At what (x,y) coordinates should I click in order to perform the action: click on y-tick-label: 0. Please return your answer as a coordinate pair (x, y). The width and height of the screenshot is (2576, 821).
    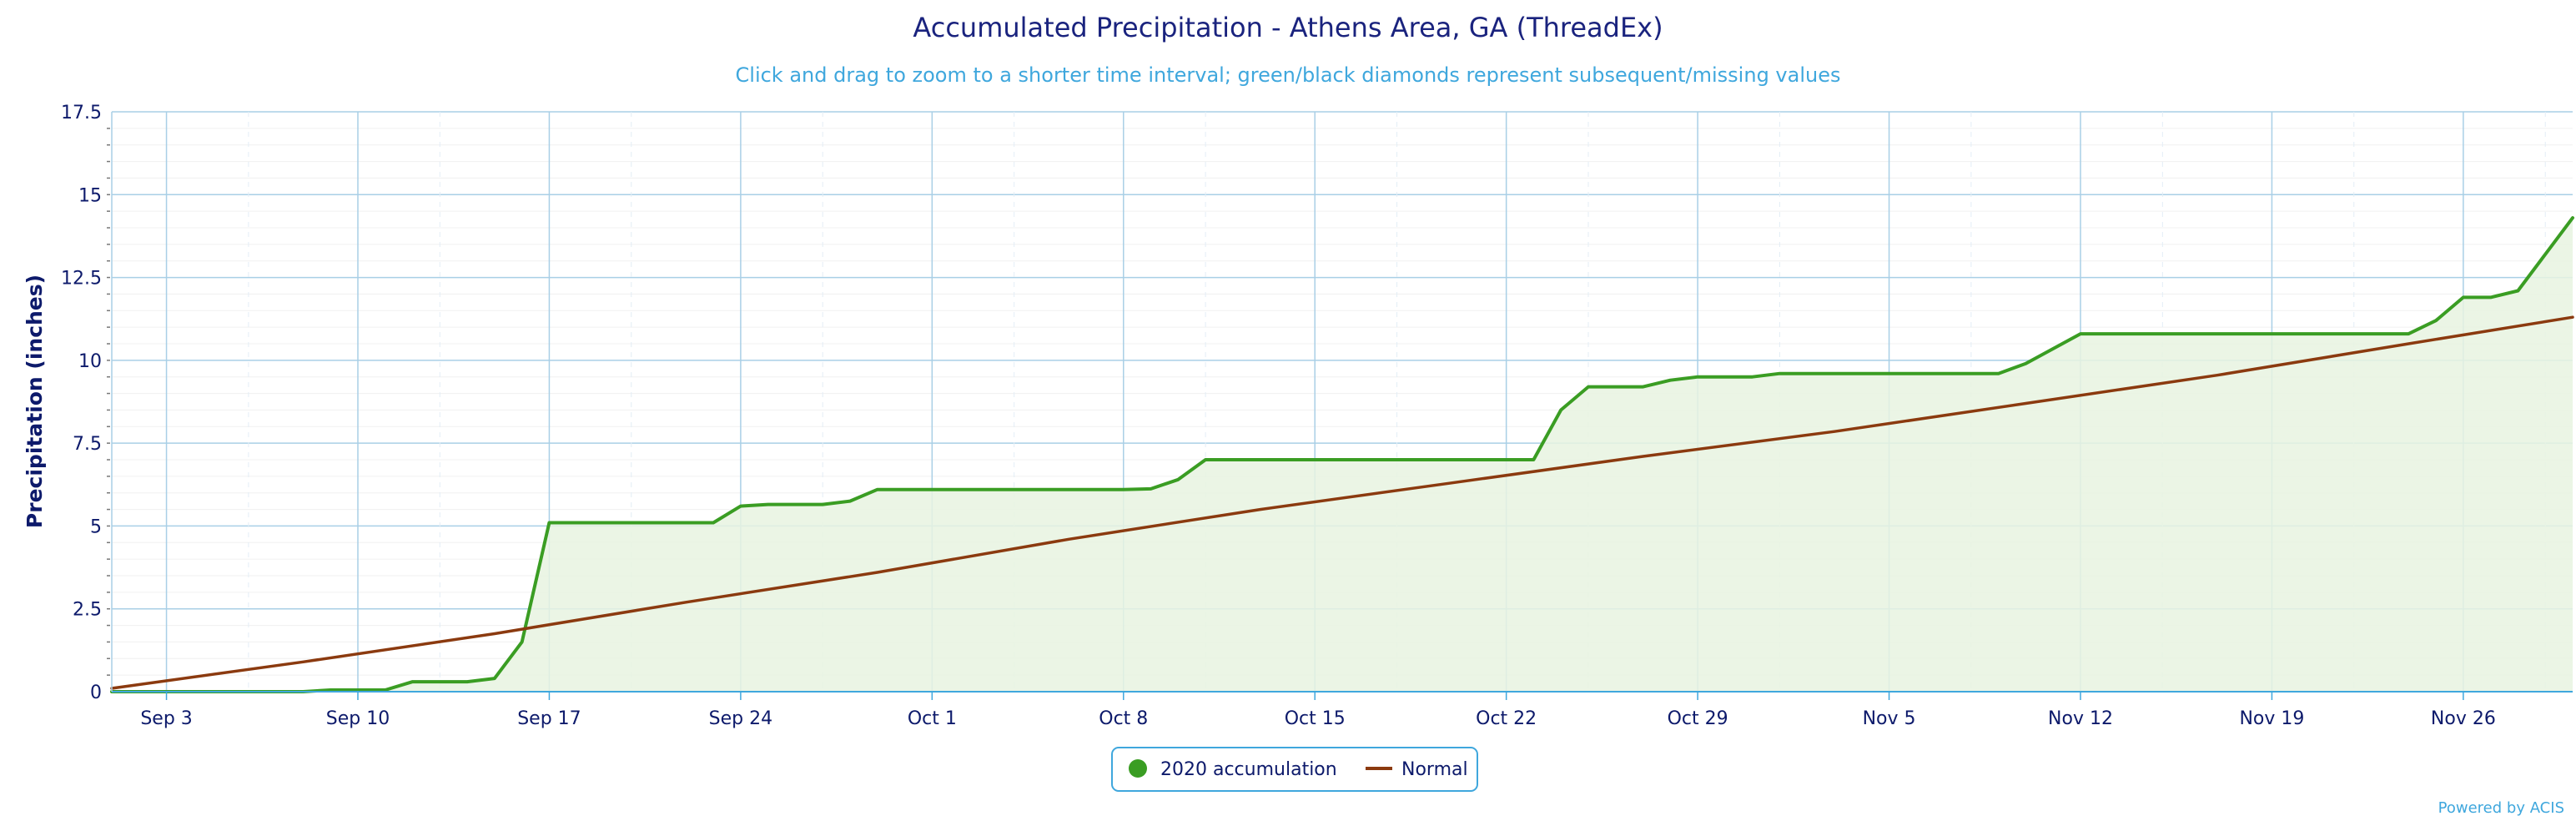
    Looking at the image, I should click on (96, 692).